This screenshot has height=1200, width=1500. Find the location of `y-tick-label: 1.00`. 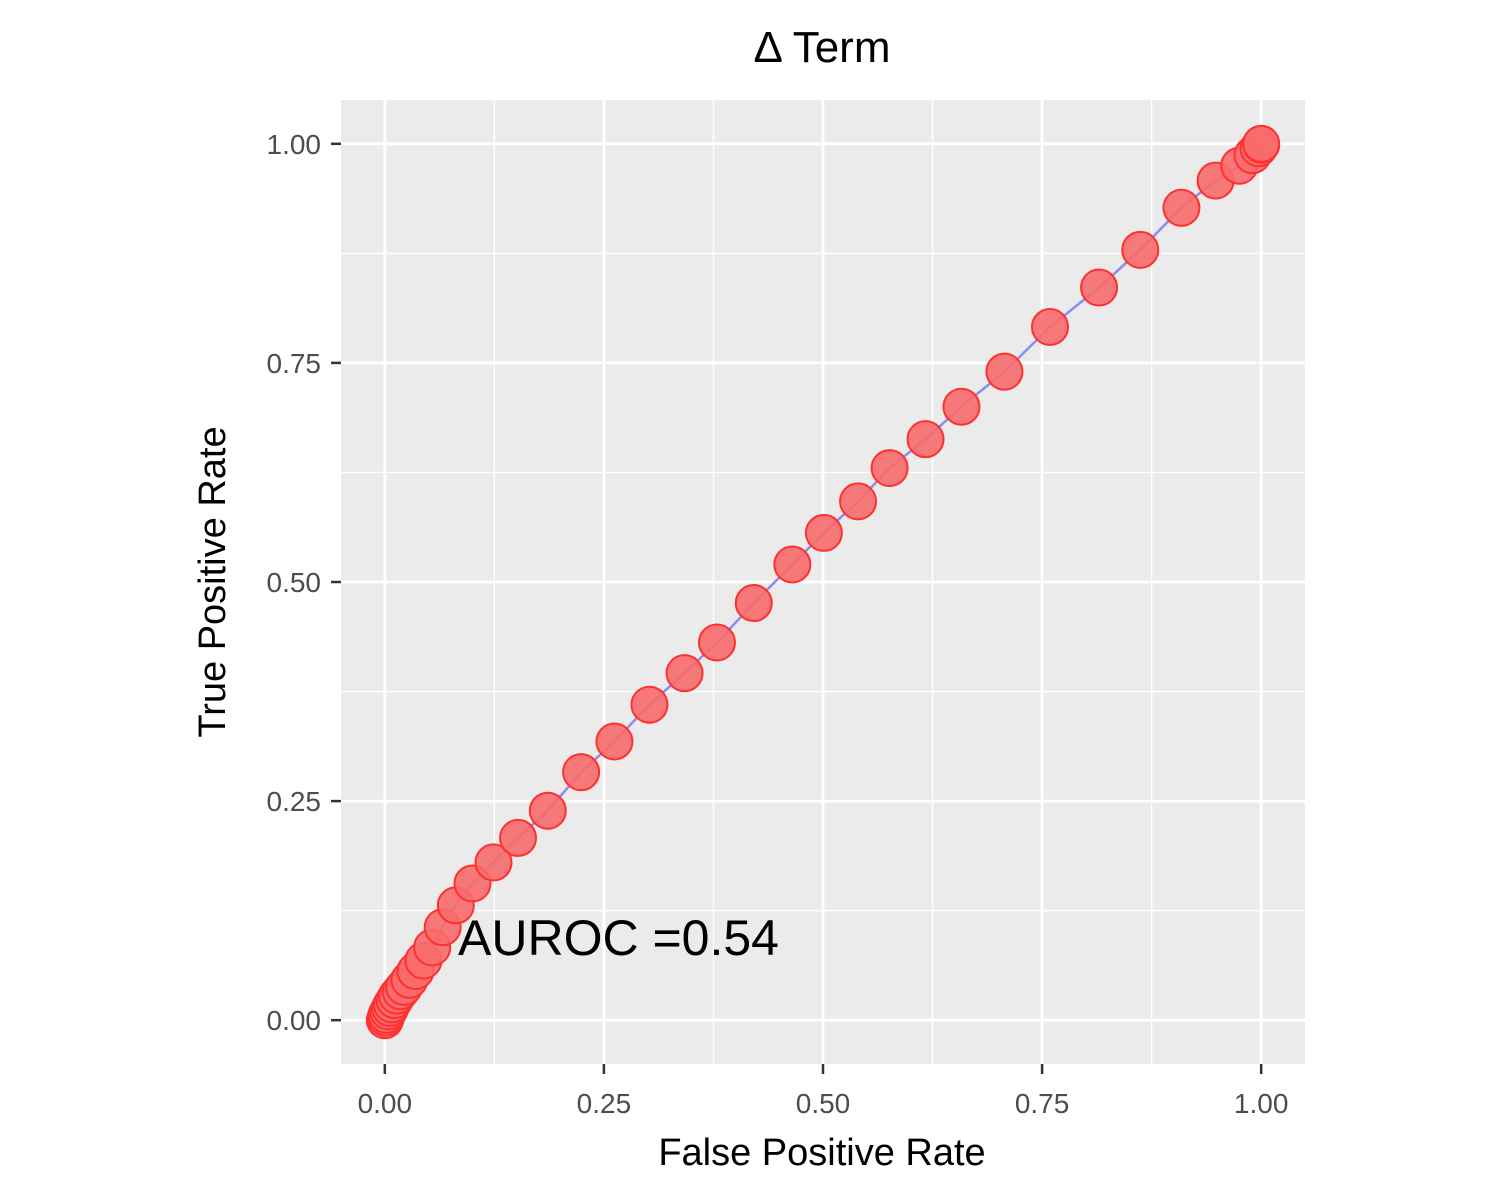

y-tick-label: 1.00 is located at coordinates (294, 144).